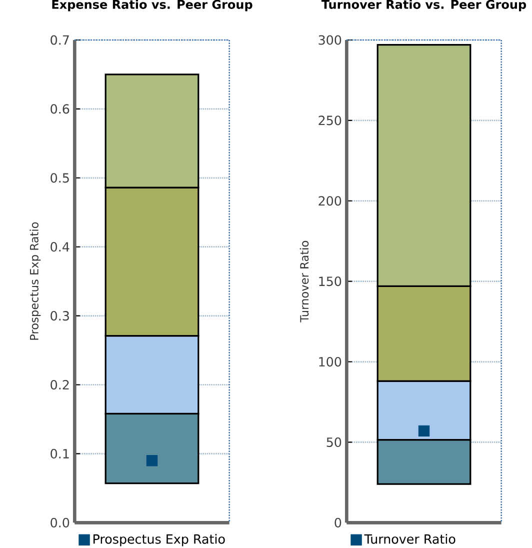 The width and height of the screenshot is (532, 548). What do you see at coordinates (330, 121) in the screenshot?
I see `y-tick-label: 250` at bounding box center [330, 121].